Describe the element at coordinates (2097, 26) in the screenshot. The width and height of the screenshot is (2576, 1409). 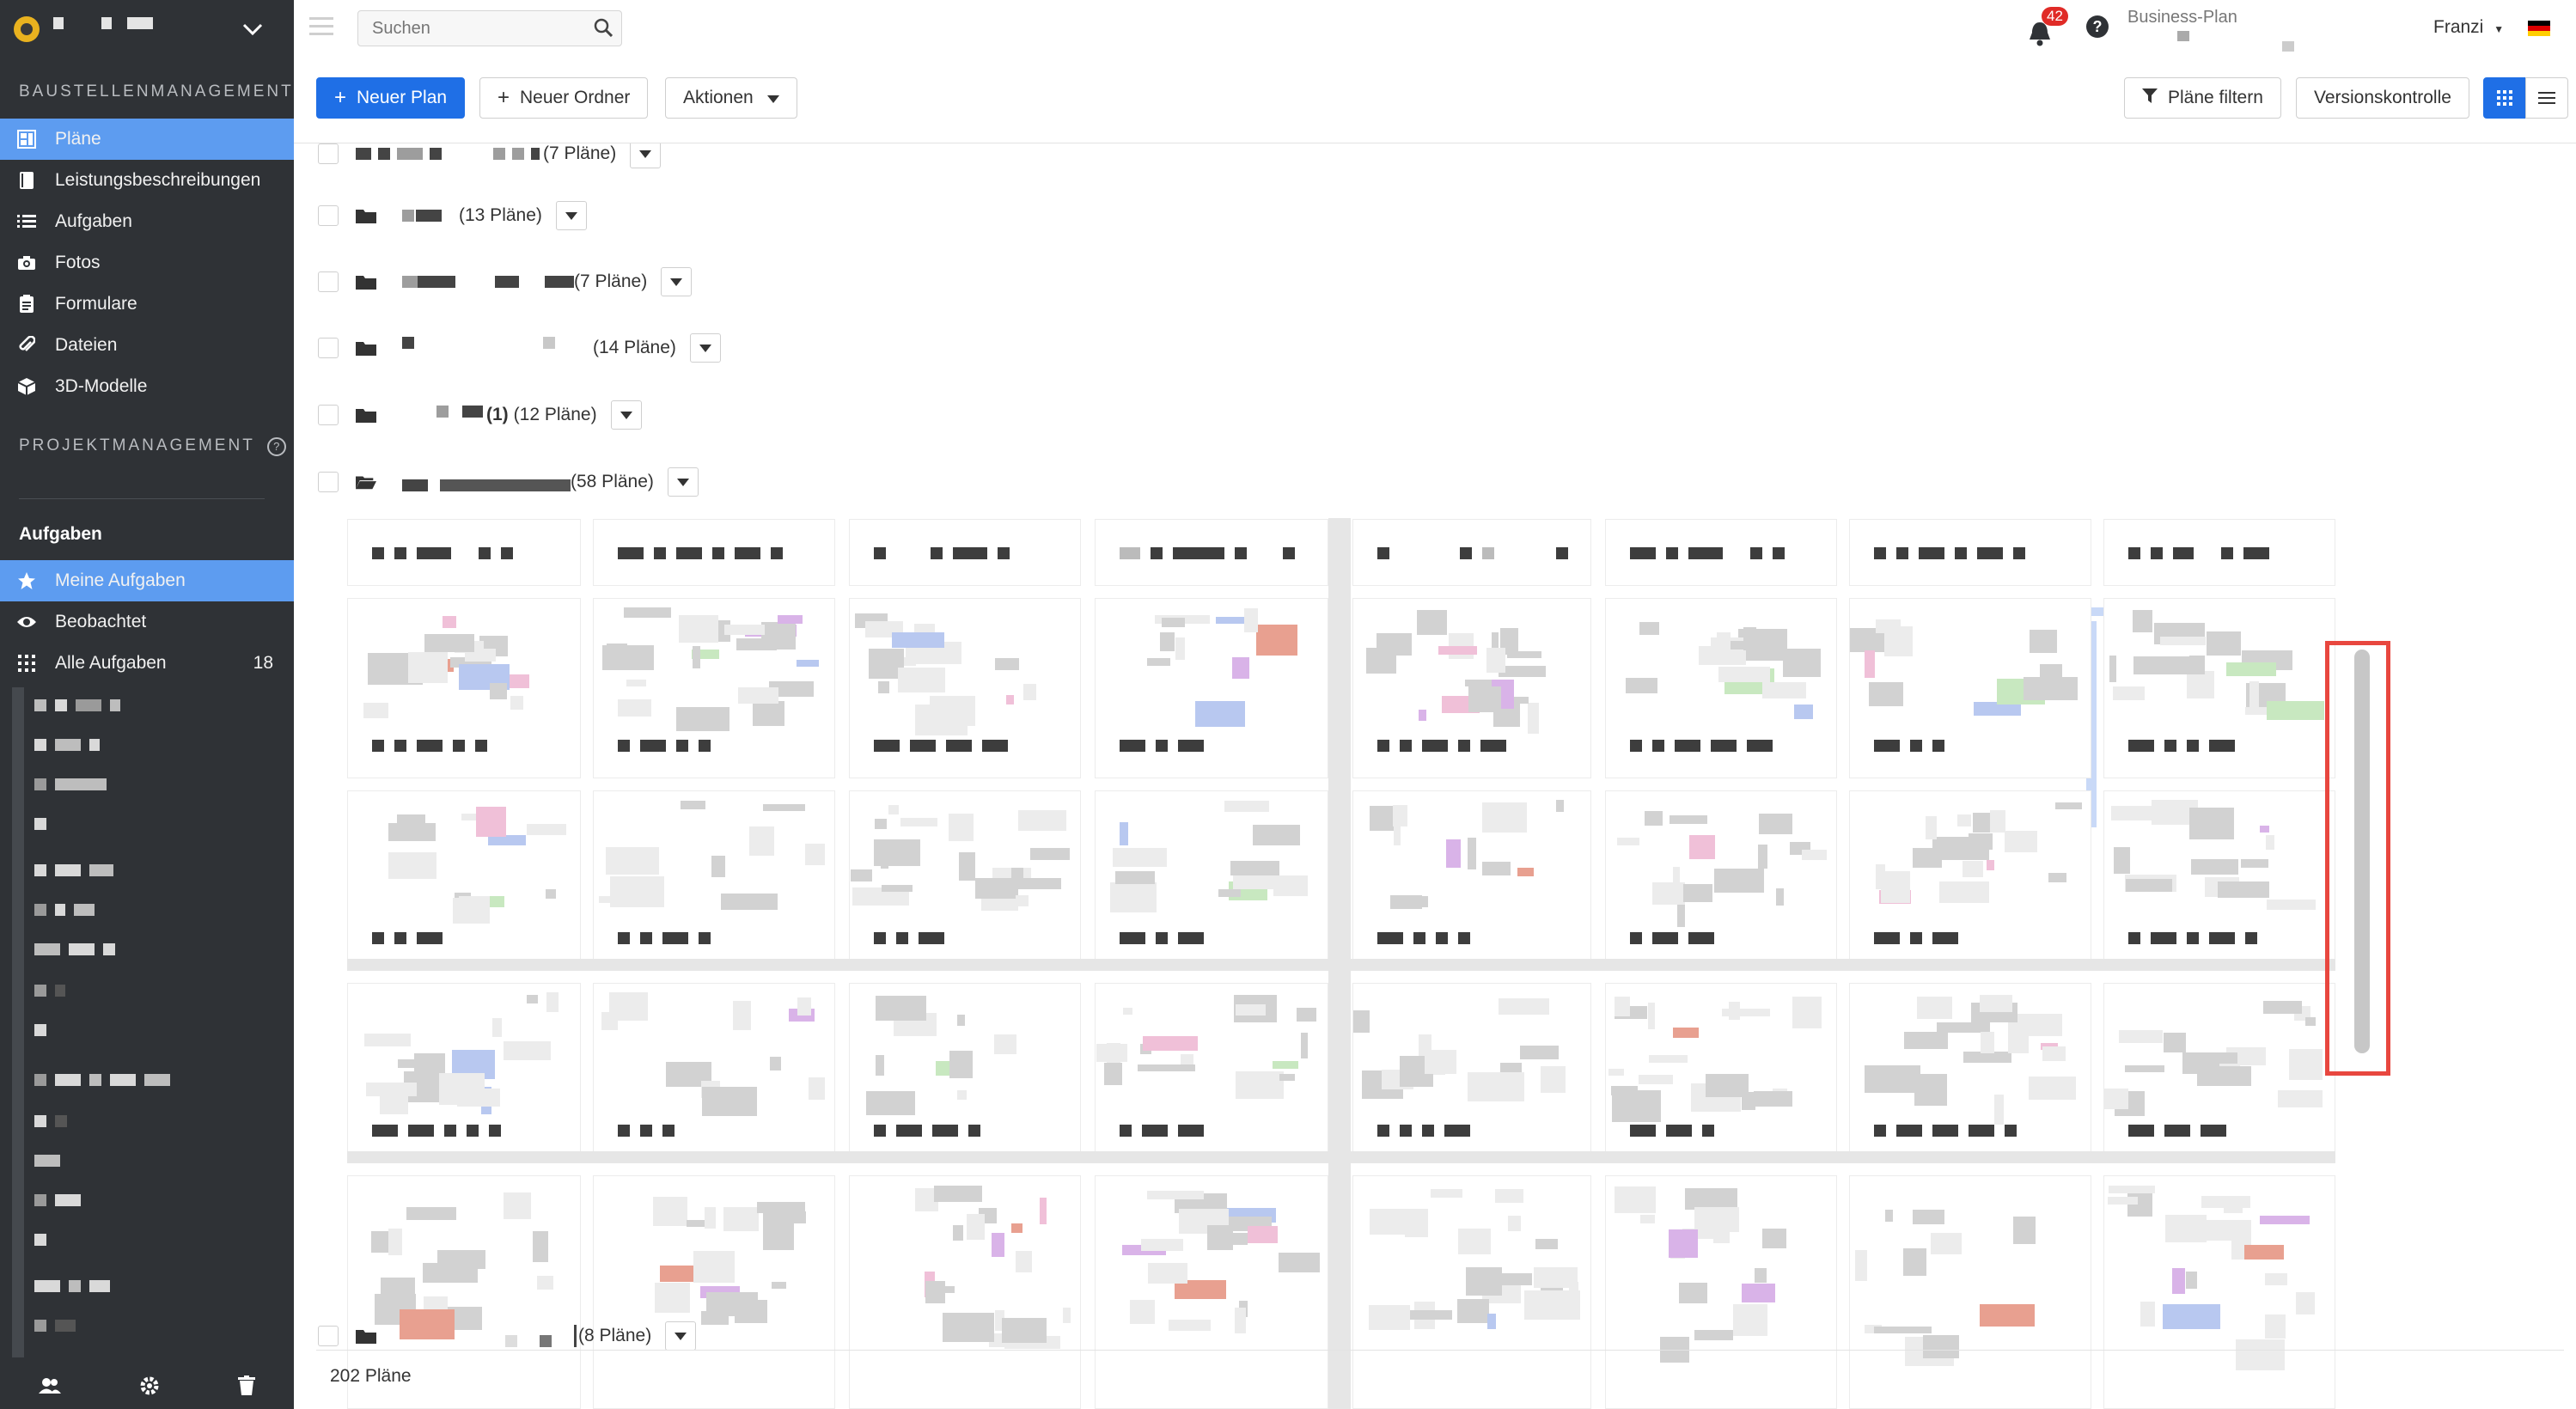
I see `help-icon: ?` at that location.